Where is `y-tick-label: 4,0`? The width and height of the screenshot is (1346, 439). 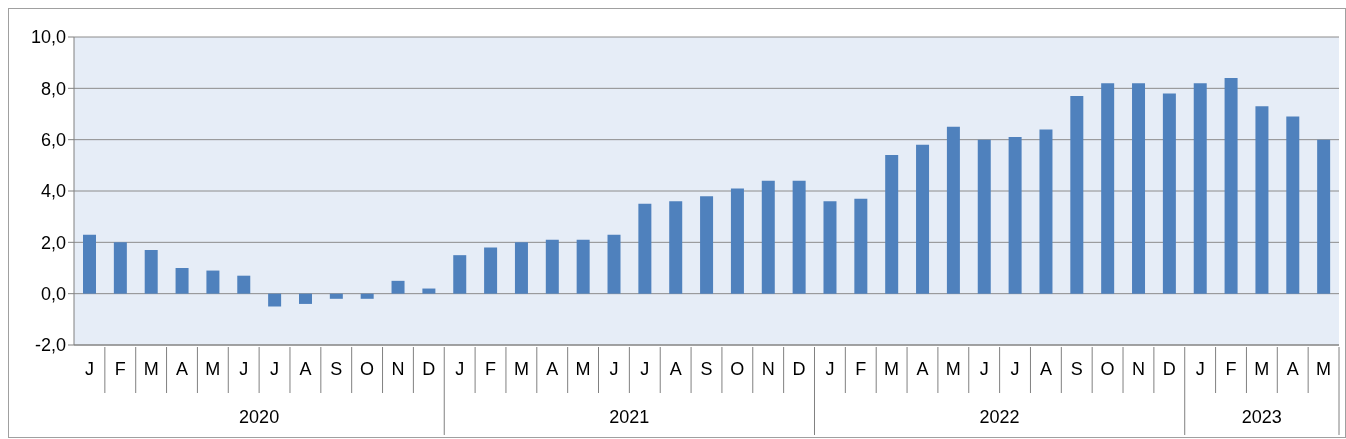
y-tick-label: 4,0 is located at coordinates (53, 191).